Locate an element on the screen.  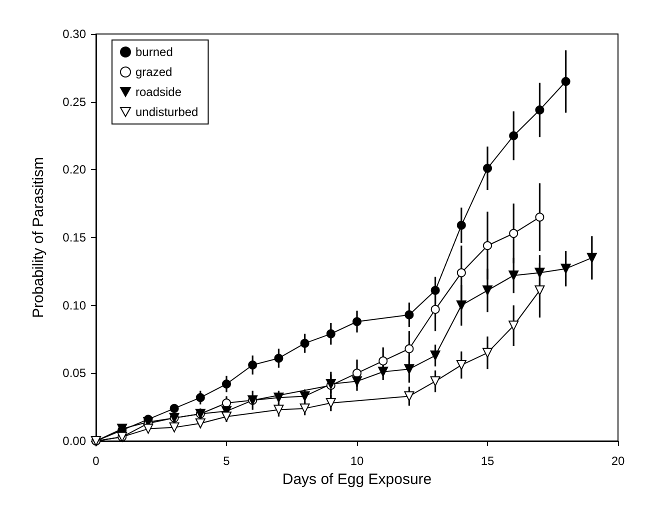
x-tick-label: 20 is located at coordinates (618, 461).